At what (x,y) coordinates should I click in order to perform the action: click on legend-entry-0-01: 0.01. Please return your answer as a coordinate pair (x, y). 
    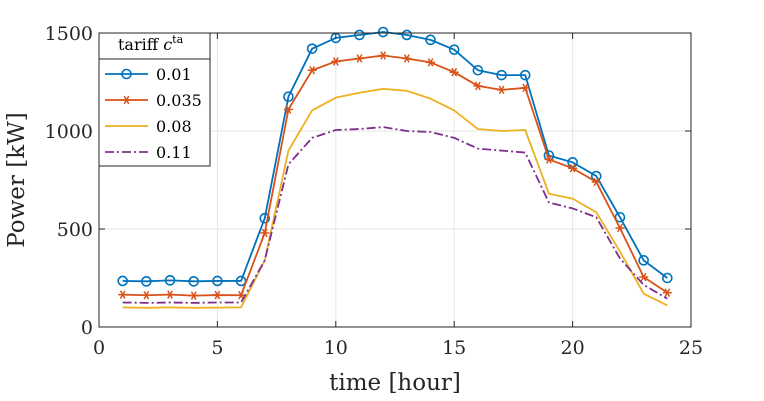
    Looking at the image, I should click on (148, 74).